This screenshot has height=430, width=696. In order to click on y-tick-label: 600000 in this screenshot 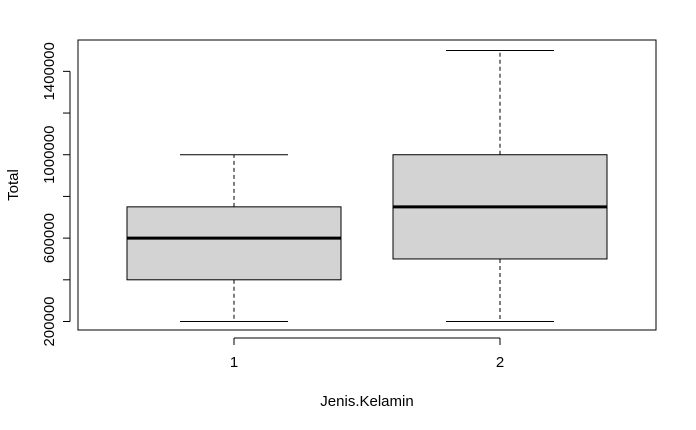, I will do `click(49, 238)`.